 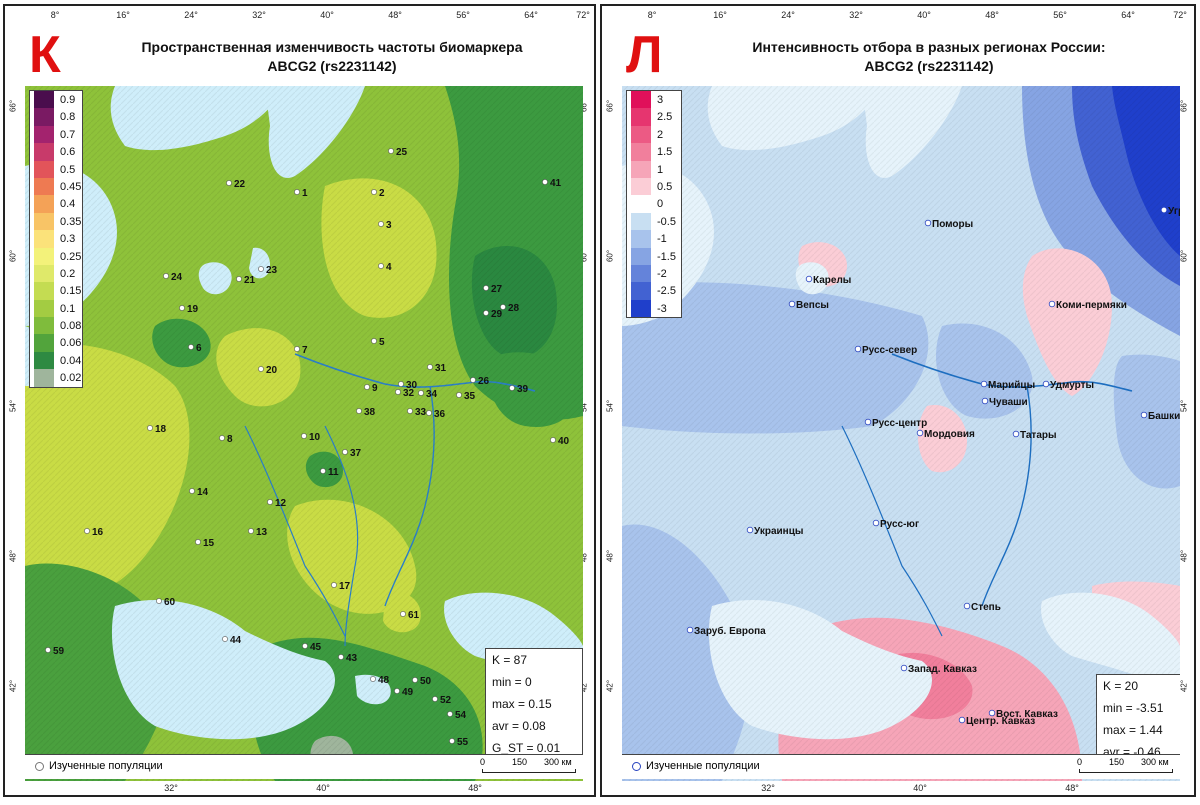 What do you see at coordinates (71, 360) in the screenshot?
I see `legend-label: 0.04` at bounding box center [71, 360].